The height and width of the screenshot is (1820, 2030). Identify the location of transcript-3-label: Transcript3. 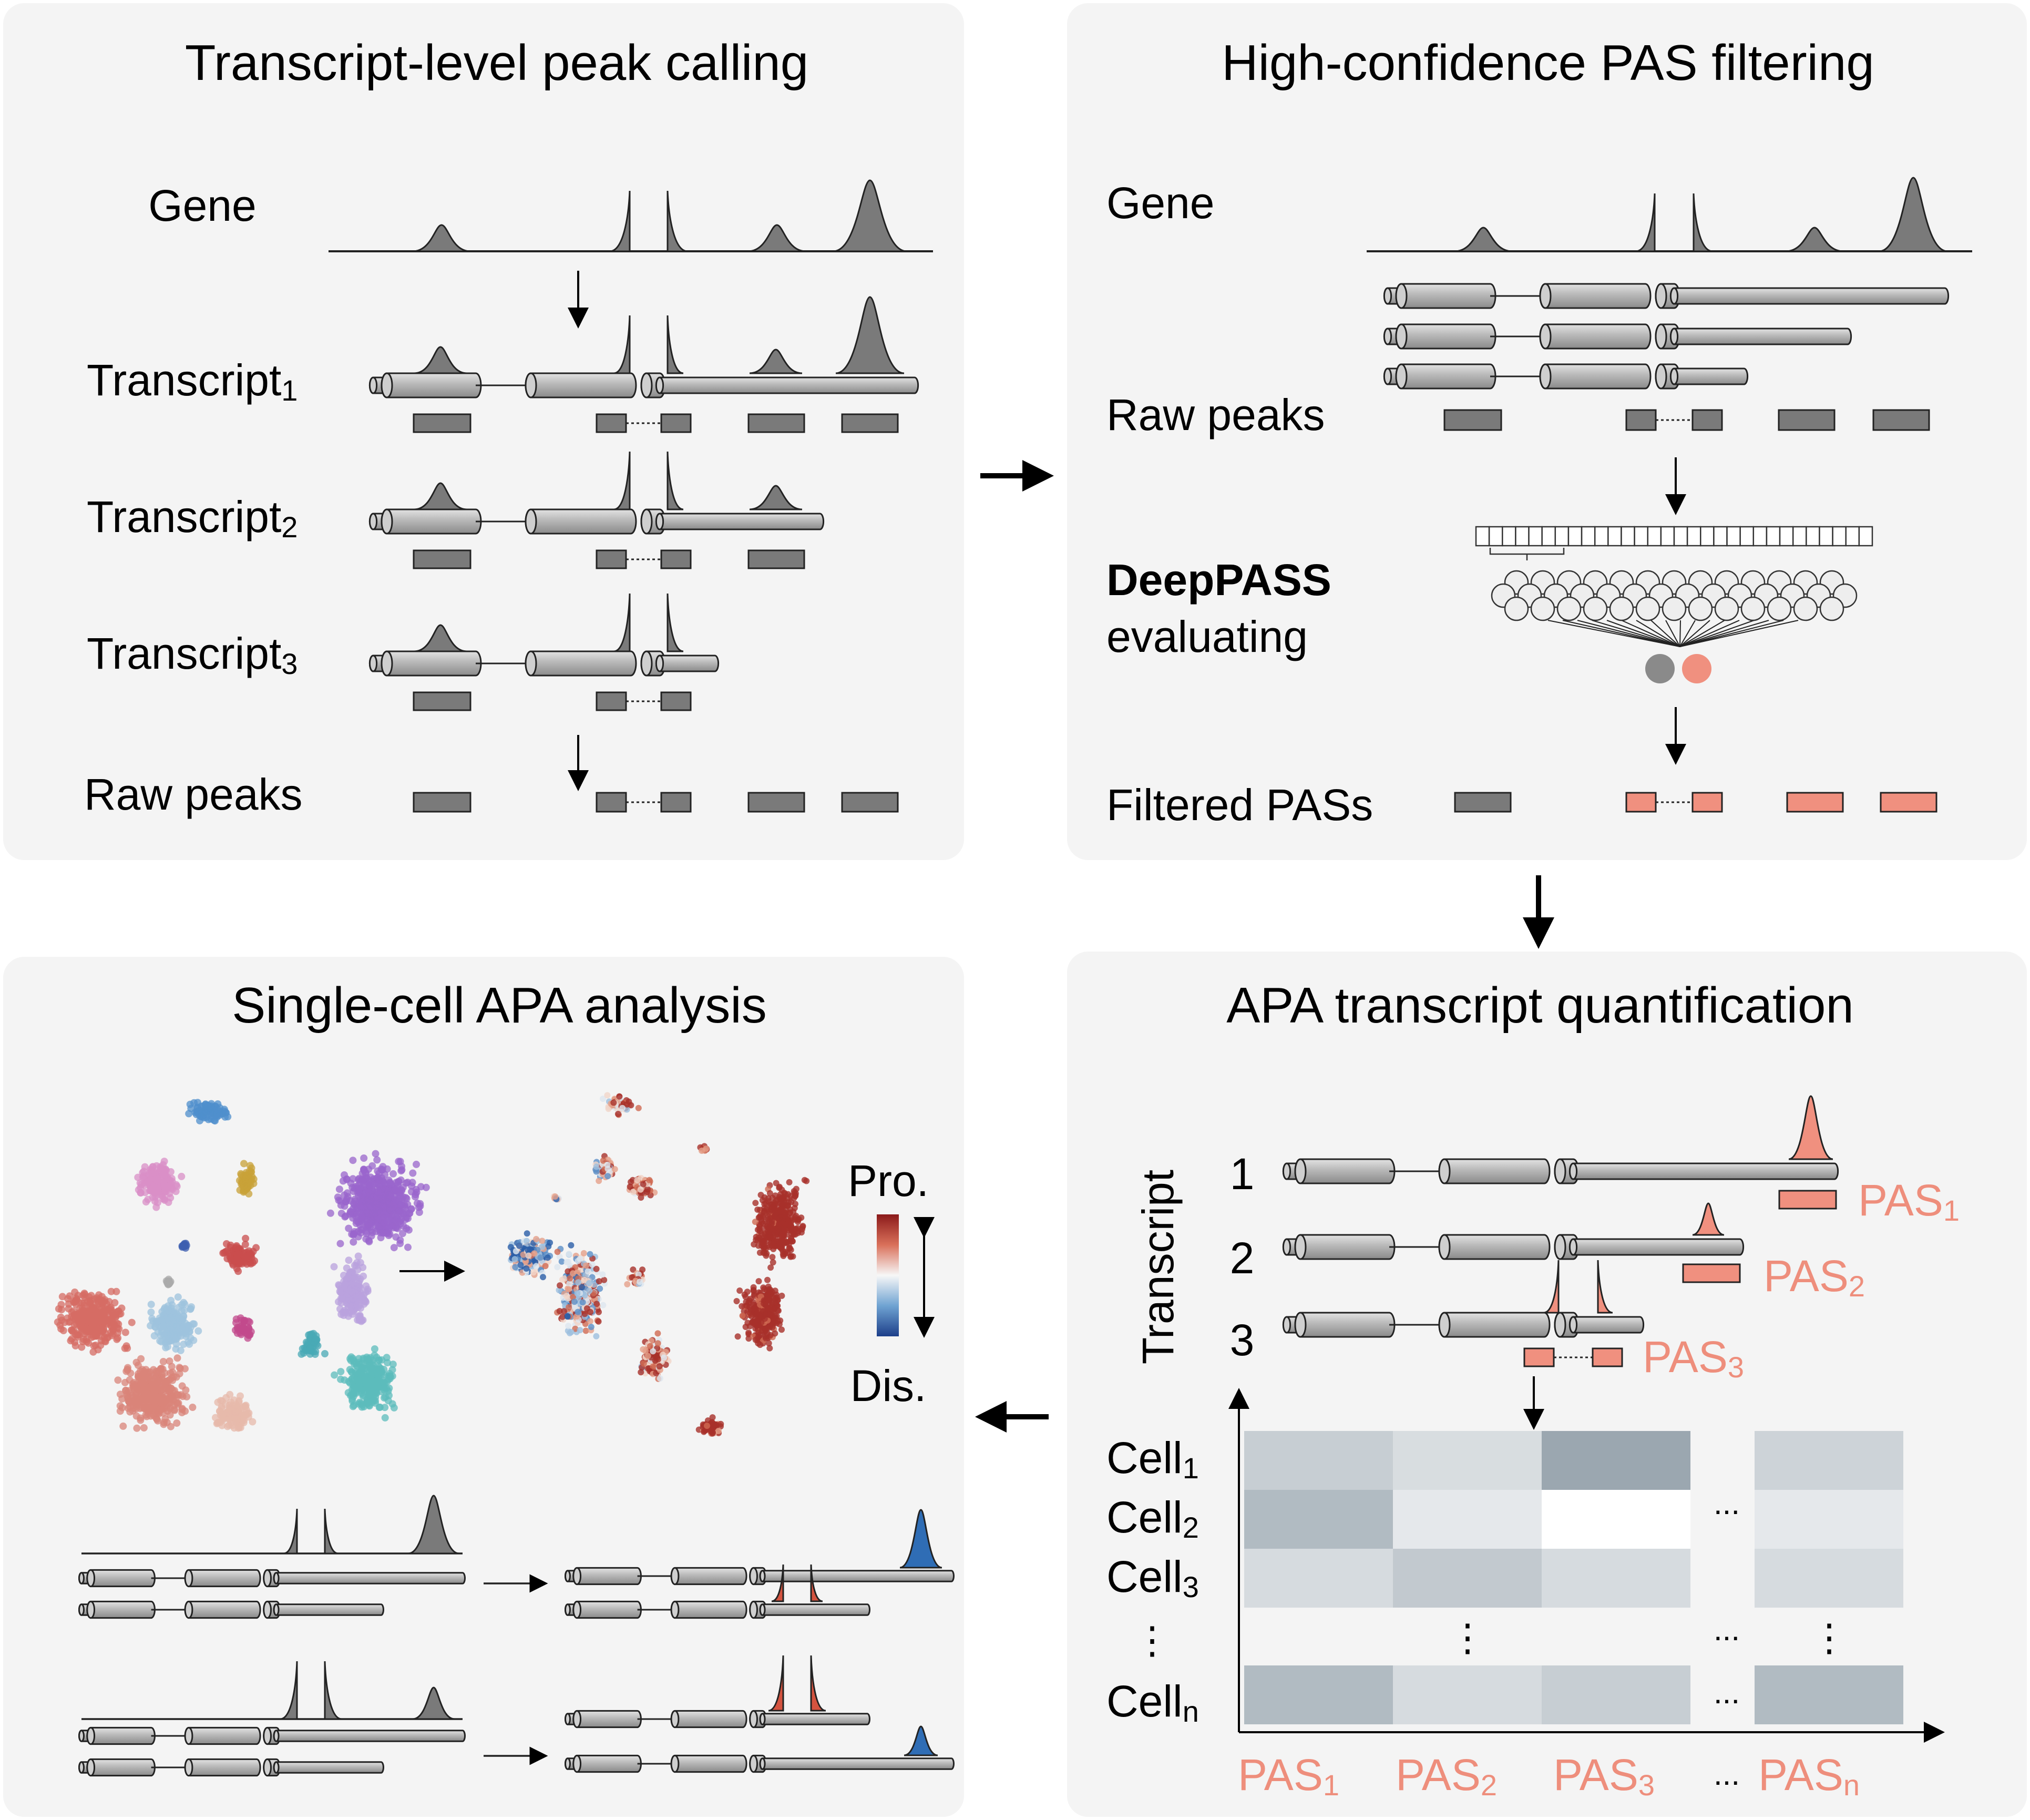
(192, 654).